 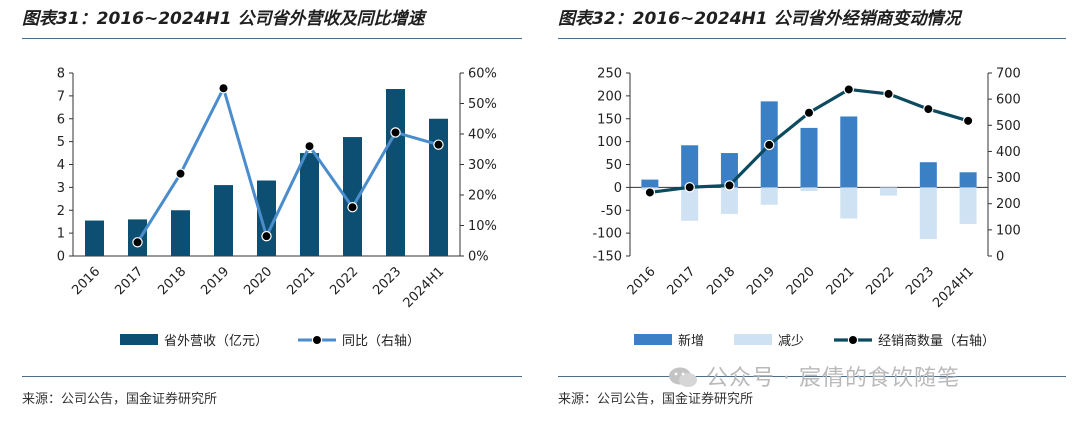 What do you see at coordinates (482, 74) in the screenshot?
I see `left-right-tick-label: 60%` at bounding box center [482, 74].